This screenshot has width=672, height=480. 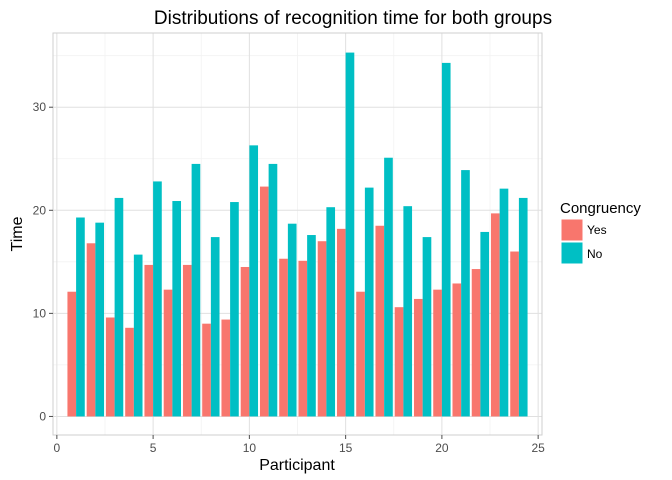 I want to click on legend: Congruency Yes No, so click(x=600, y=232).